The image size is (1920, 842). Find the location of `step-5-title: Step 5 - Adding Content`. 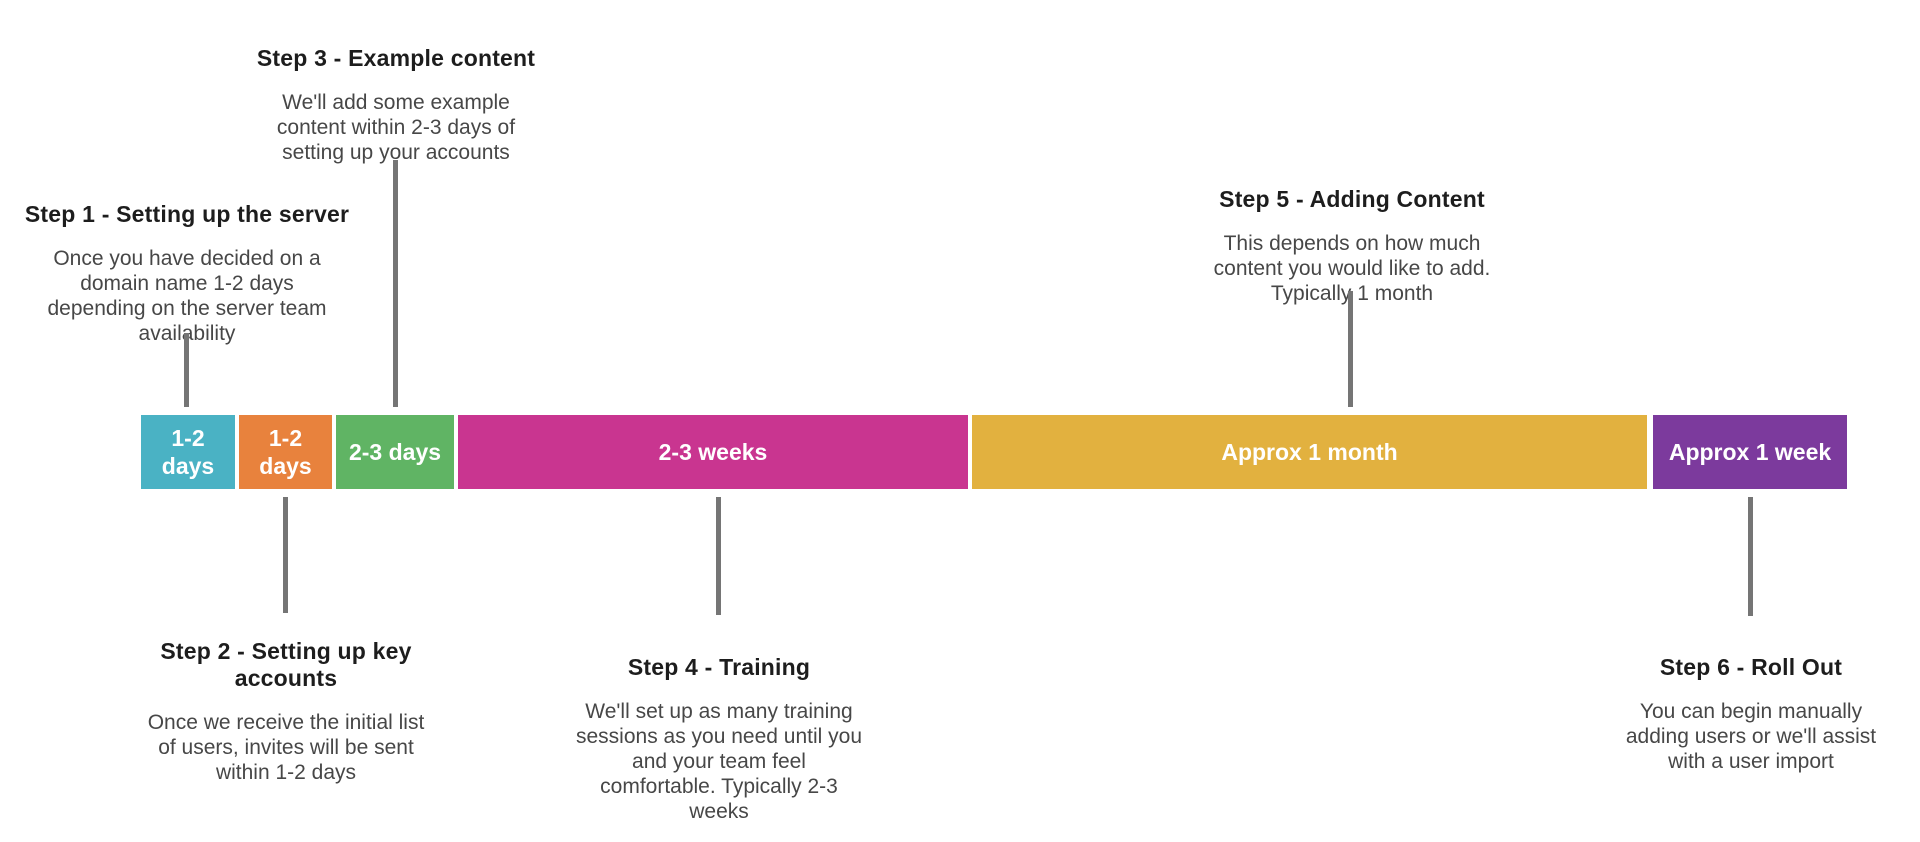

step-5-title: Step 5 - Adding Content is located at coordinates (1352, 199).